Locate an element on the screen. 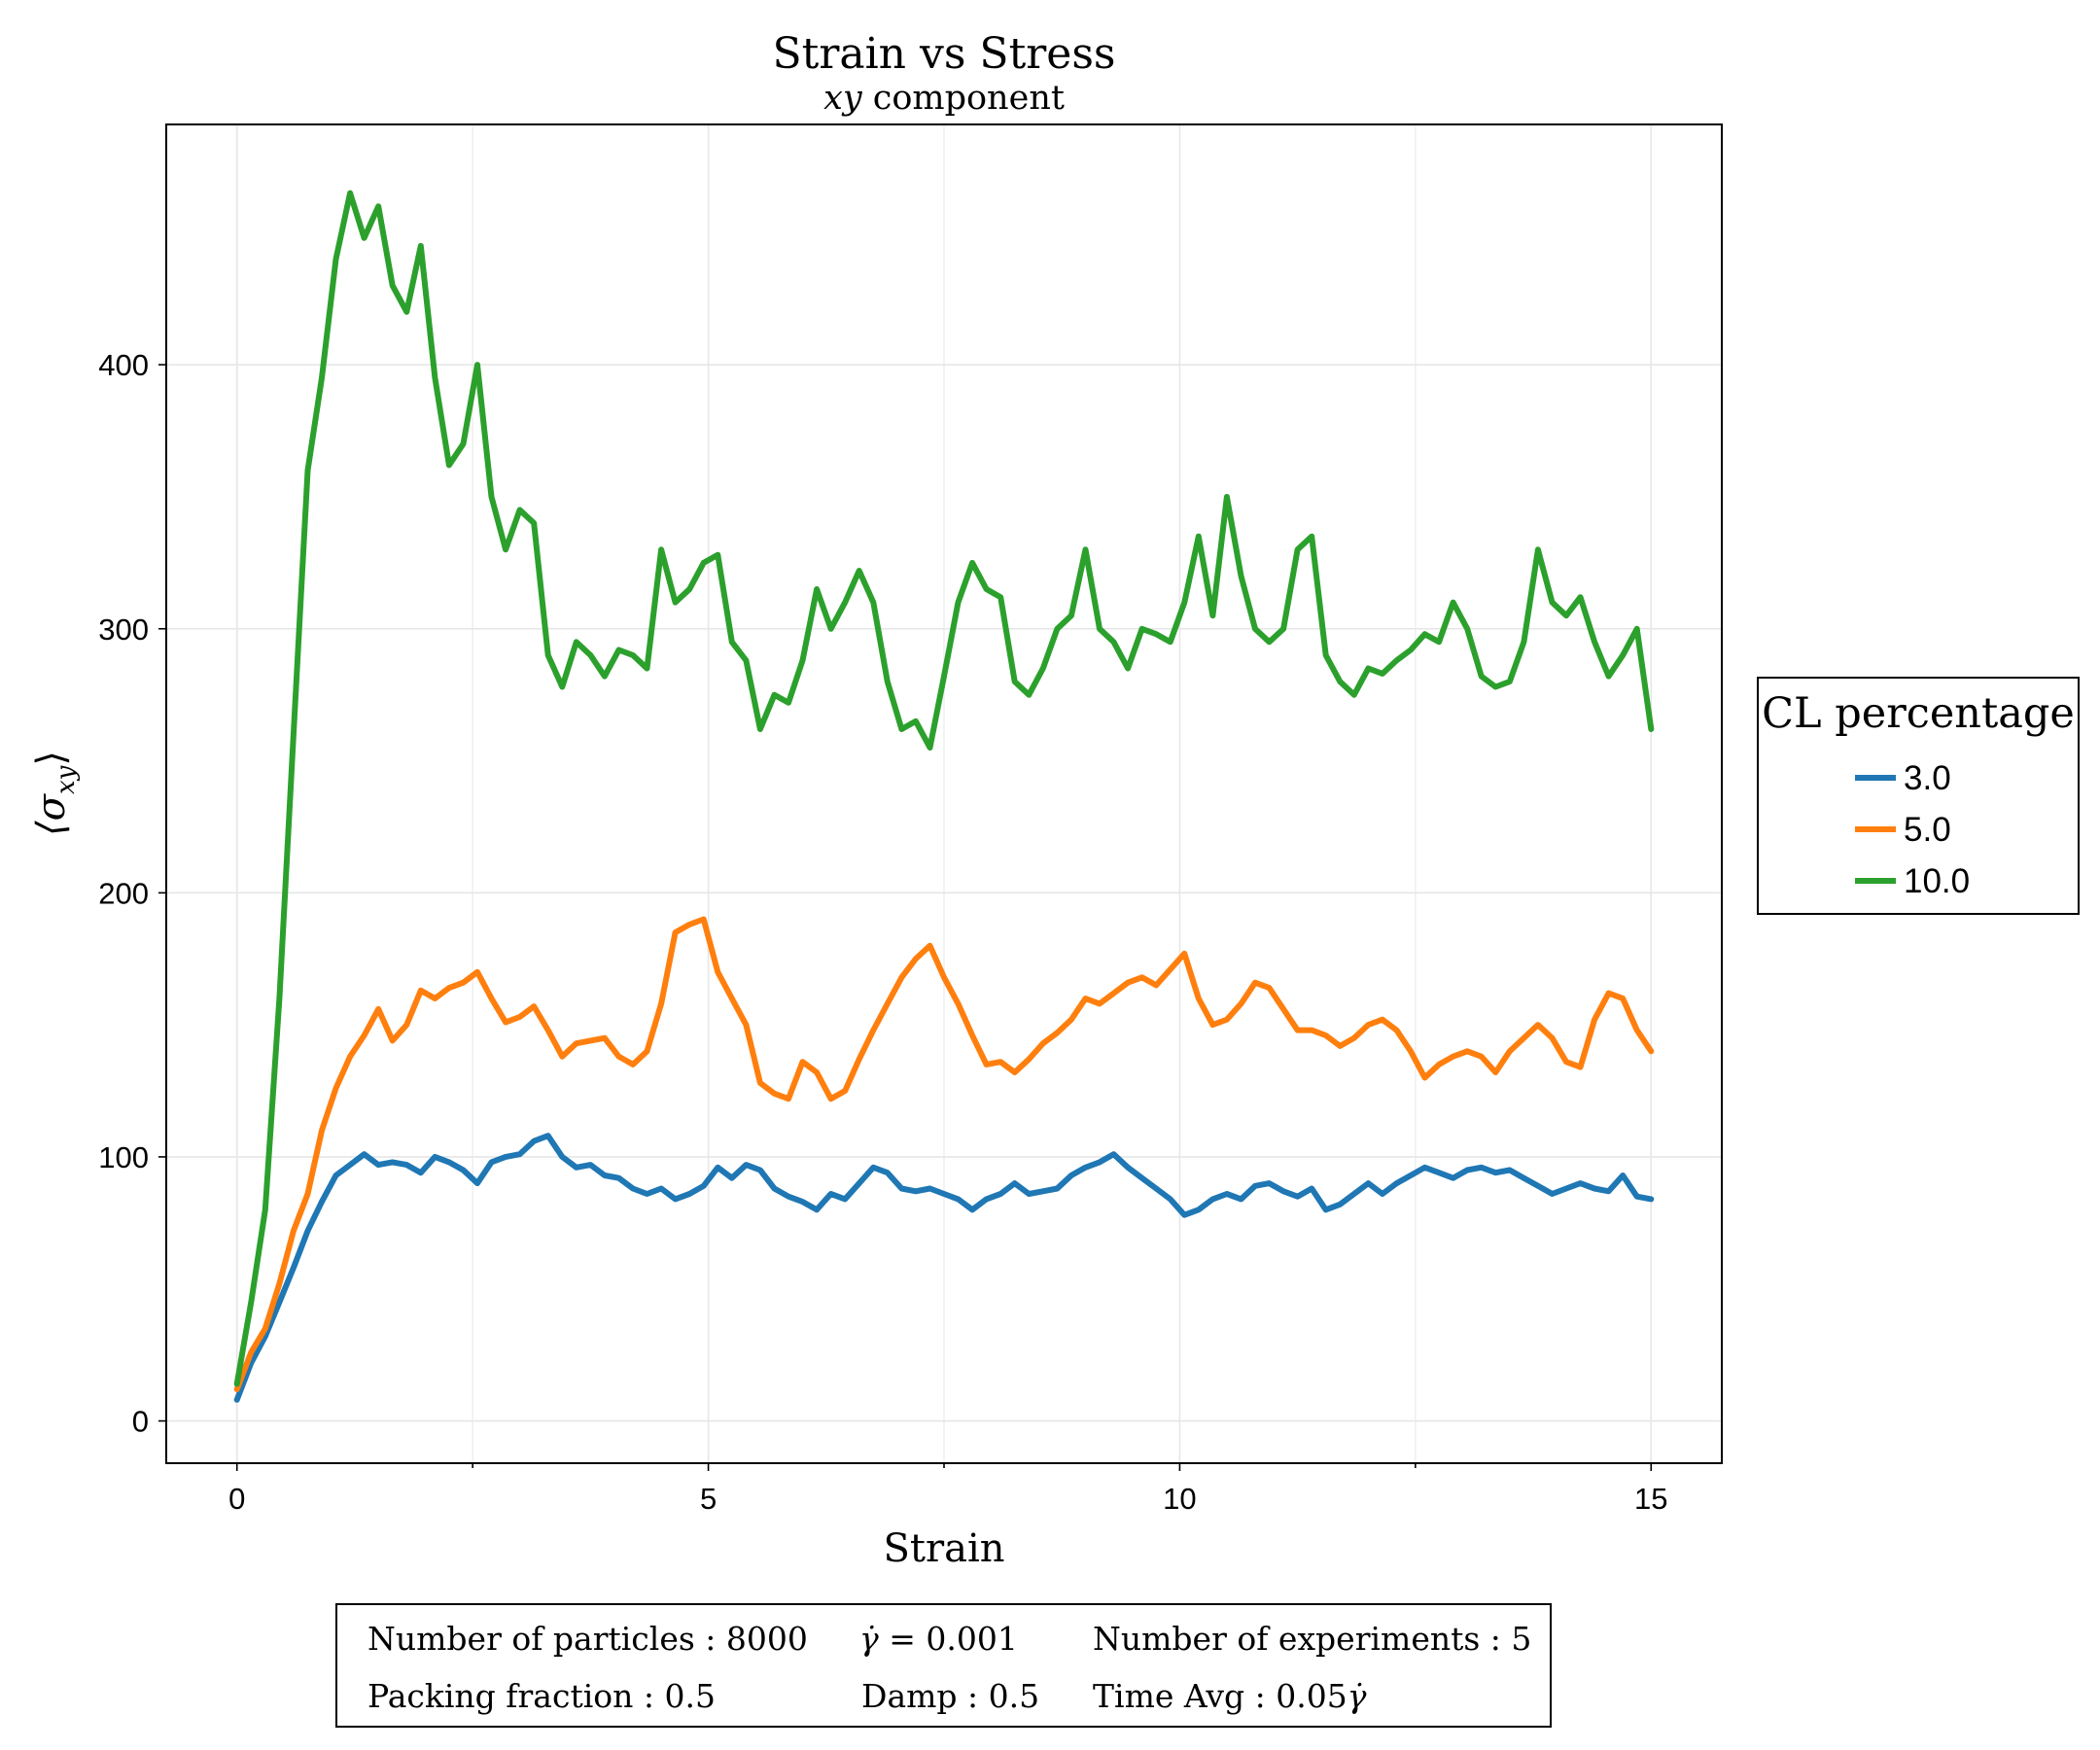 Image resolution: width=2100 pixels, height=1750 pixels. subtitle-variable: xy is located at coordinates (843, 98).